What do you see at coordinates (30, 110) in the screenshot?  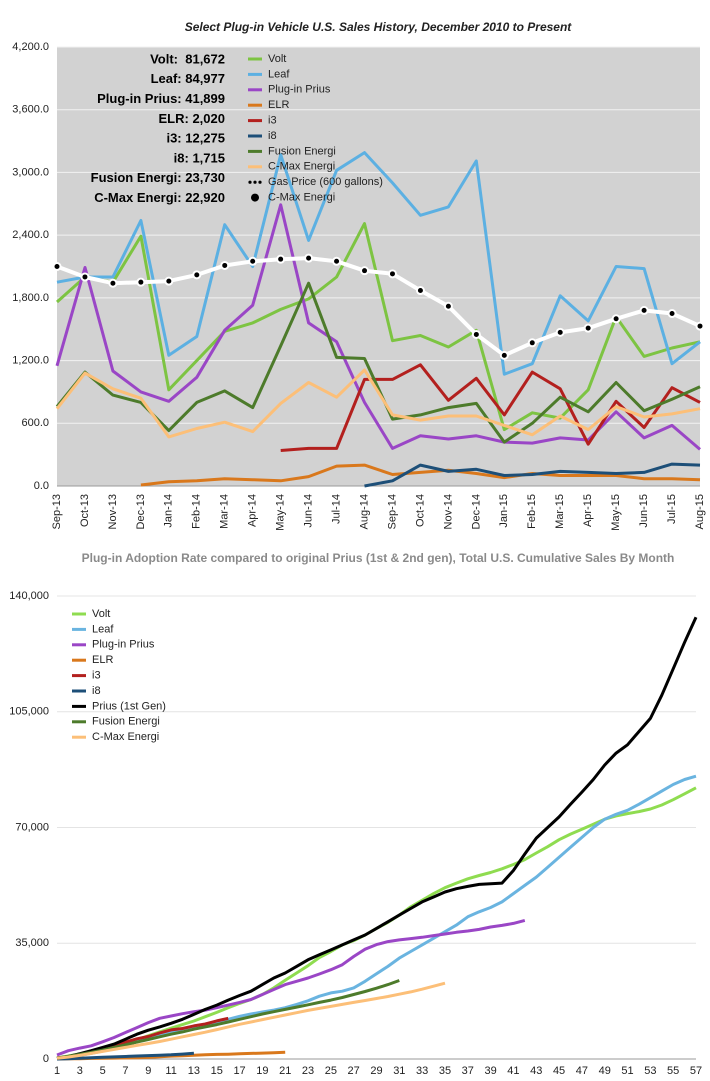 I see `y-tick-label: 3,600.0` at bounding box center [30, 110].